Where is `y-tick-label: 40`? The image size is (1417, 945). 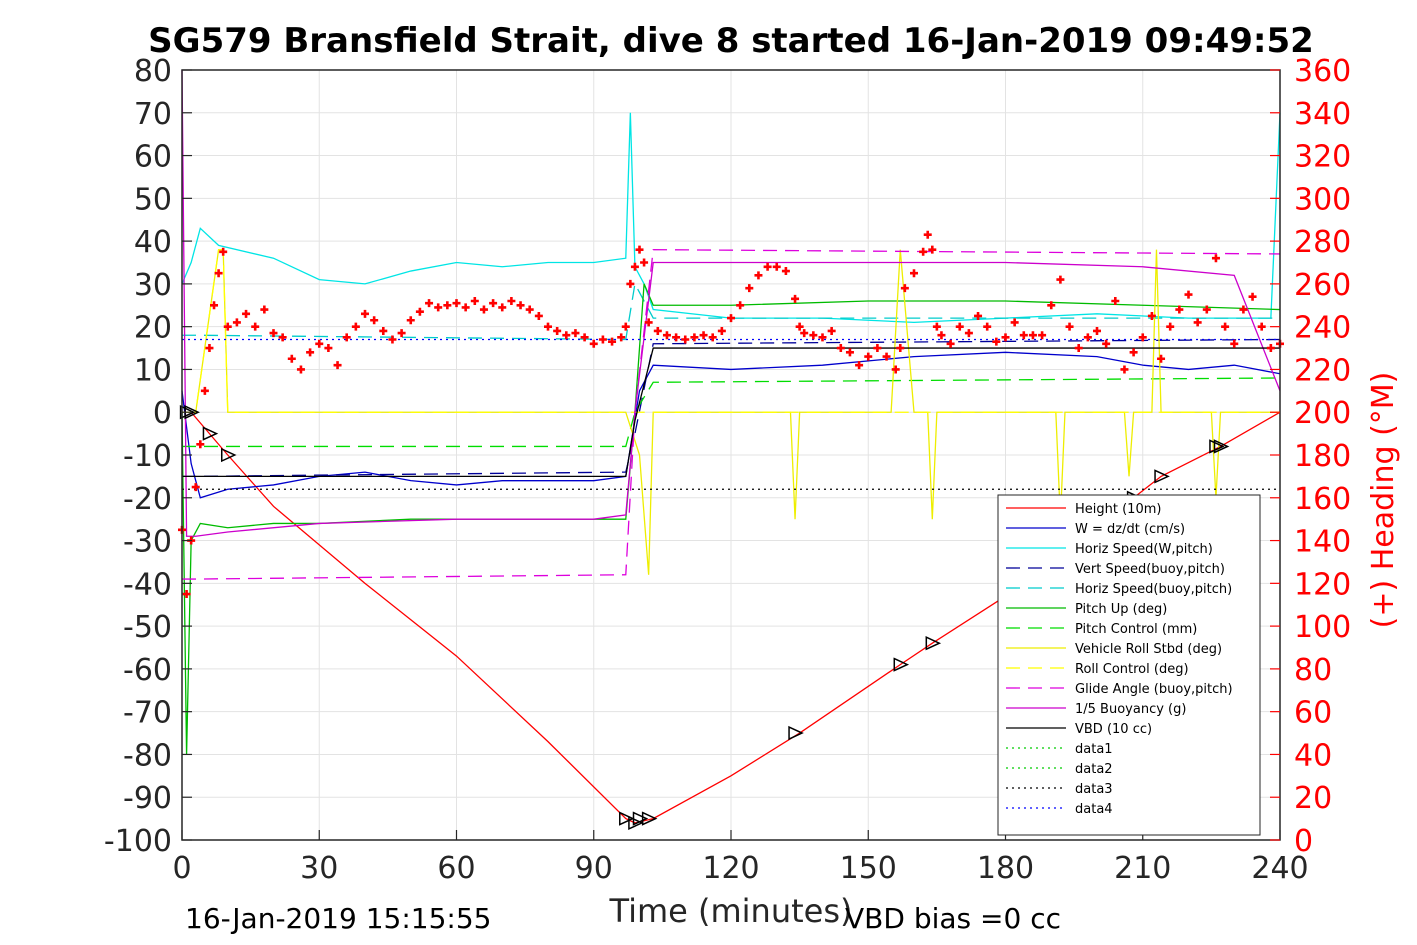
y-tick-label: 40 is located at coordinates (153, 242).